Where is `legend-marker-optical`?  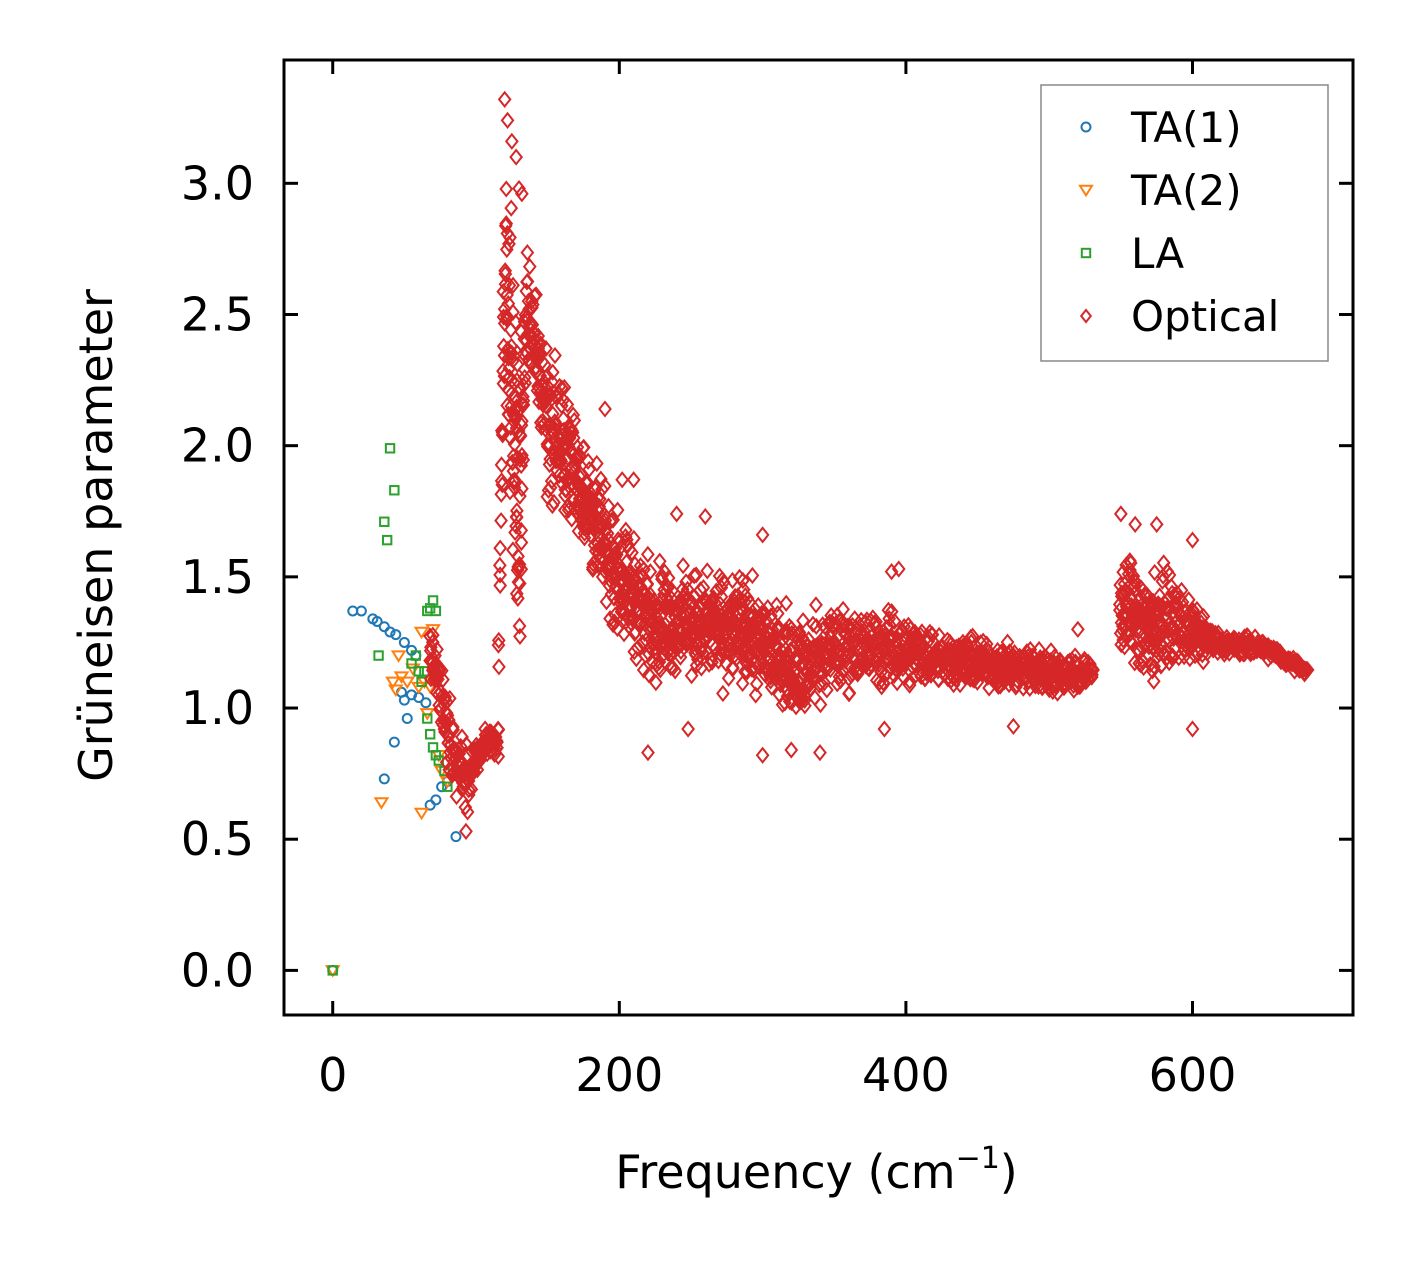
legend-marker-optical is located at coordinates (1086, 316).